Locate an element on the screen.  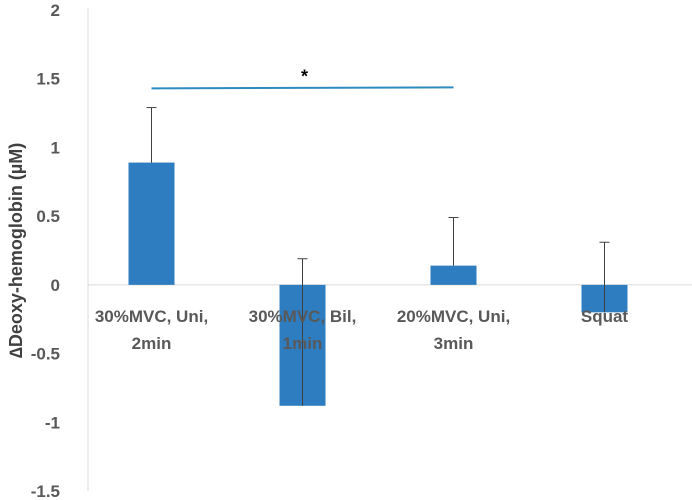
significance-line is located at coordinates (302, 88).